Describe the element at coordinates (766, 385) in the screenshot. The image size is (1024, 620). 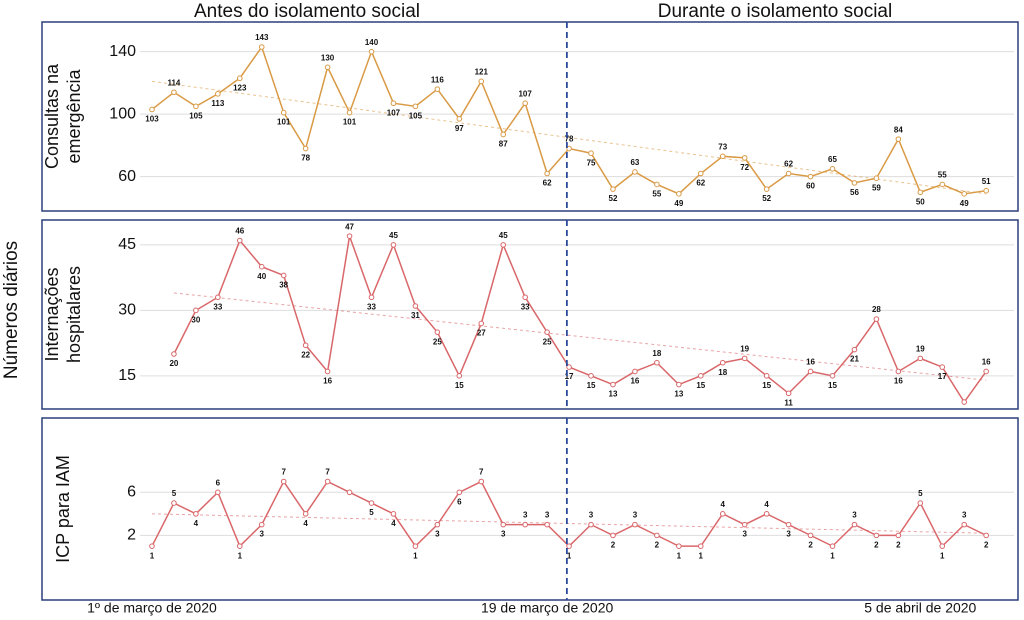
I see `data-label: 15` at that location.